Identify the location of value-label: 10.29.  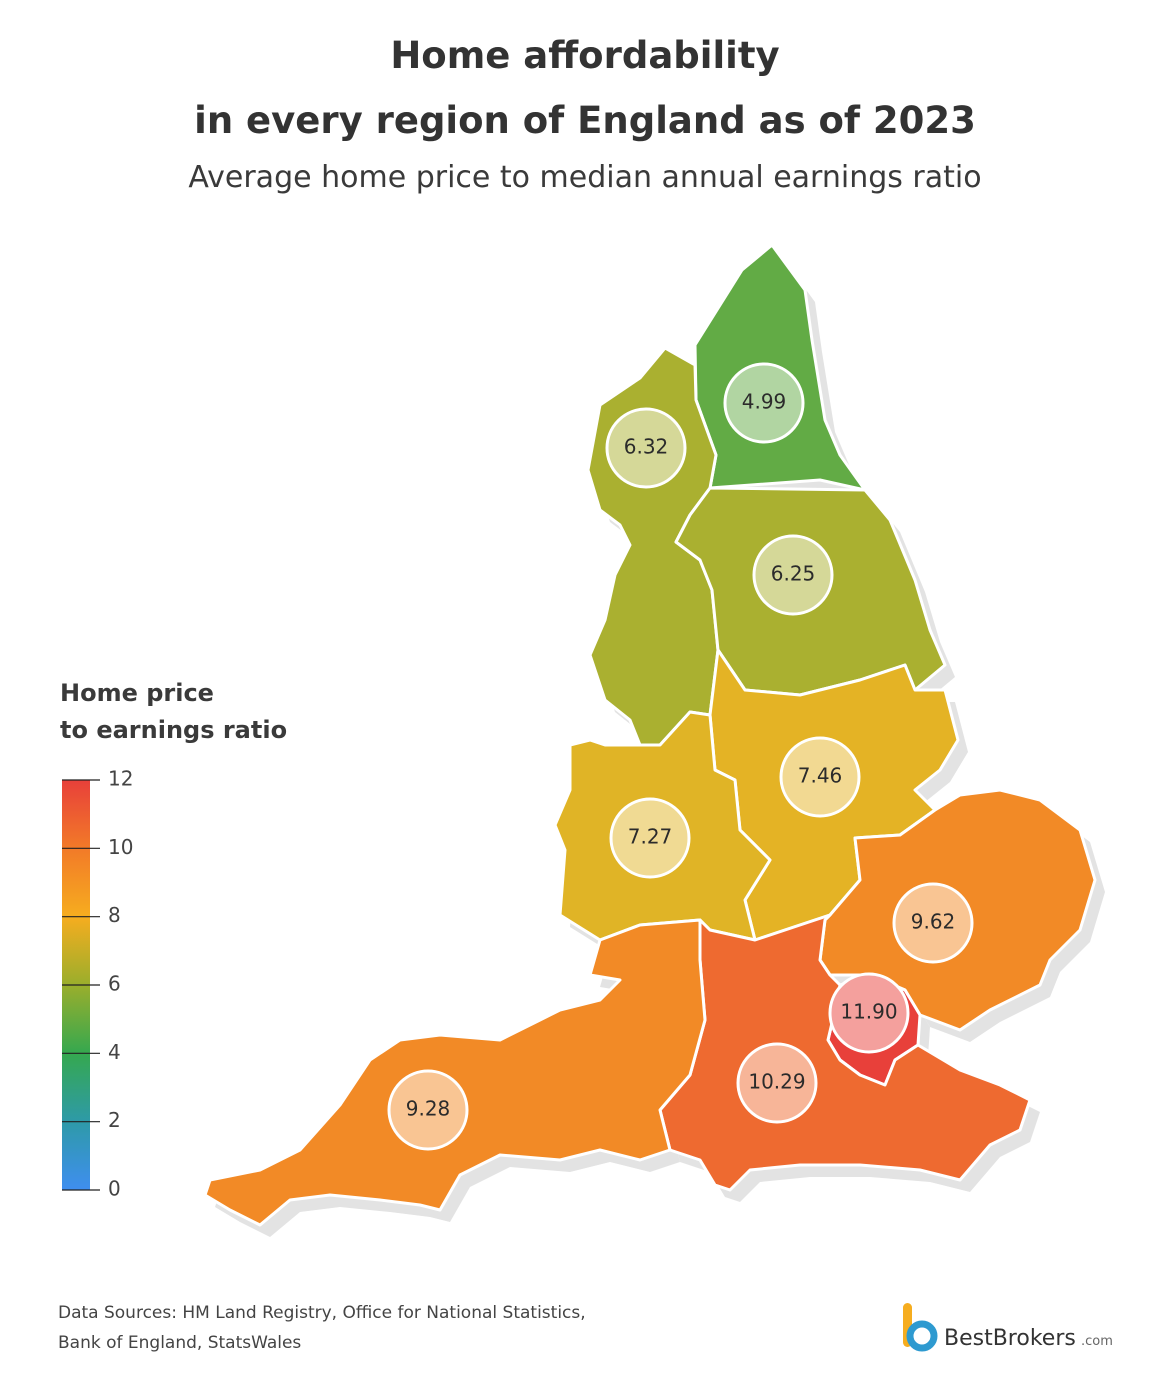
(776, 1082).